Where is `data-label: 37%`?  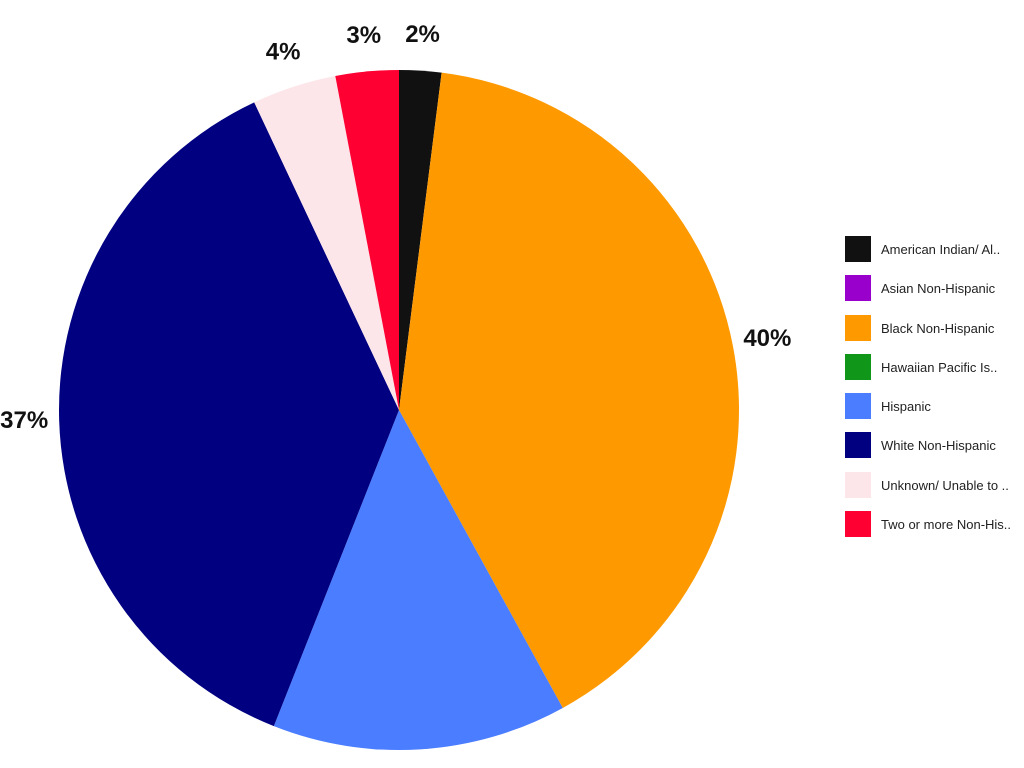
data-label: 37% is located at coordinates (24, 420).